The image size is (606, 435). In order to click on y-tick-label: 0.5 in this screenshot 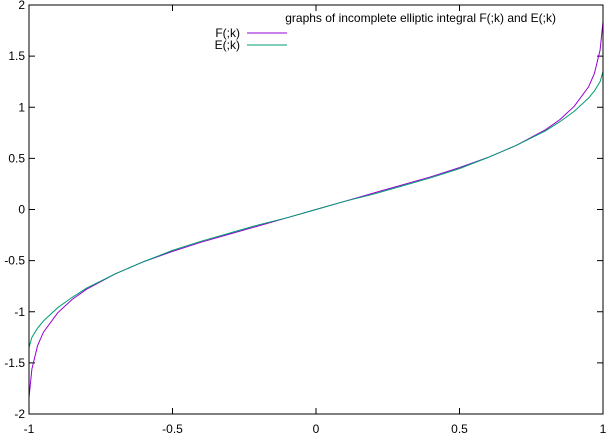, I will do `click(16, 158)`.